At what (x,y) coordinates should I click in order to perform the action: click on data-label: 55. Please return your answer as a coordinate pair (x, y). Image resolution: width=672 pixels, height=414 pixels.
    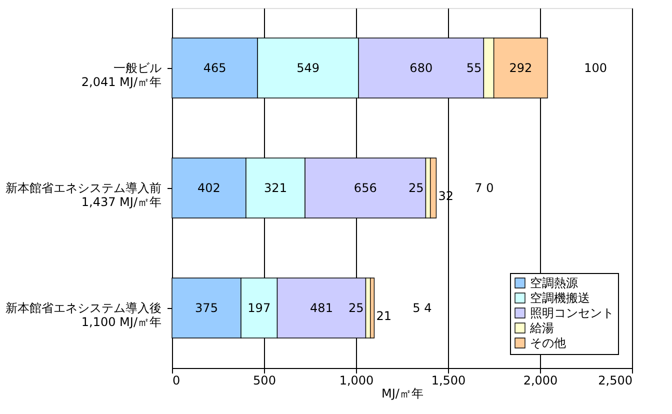
    Looking at the image, I should click on (474, 68).